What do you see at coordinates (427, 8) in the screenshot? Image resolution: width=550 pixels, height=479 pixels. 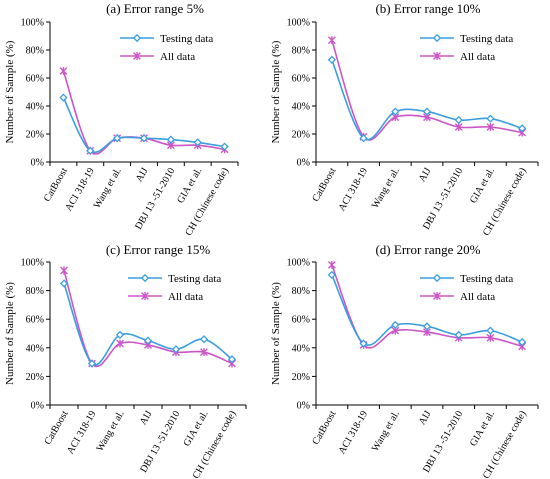 I see `panel-title: (b) Error range 10%` at bounding box center [427, 8].